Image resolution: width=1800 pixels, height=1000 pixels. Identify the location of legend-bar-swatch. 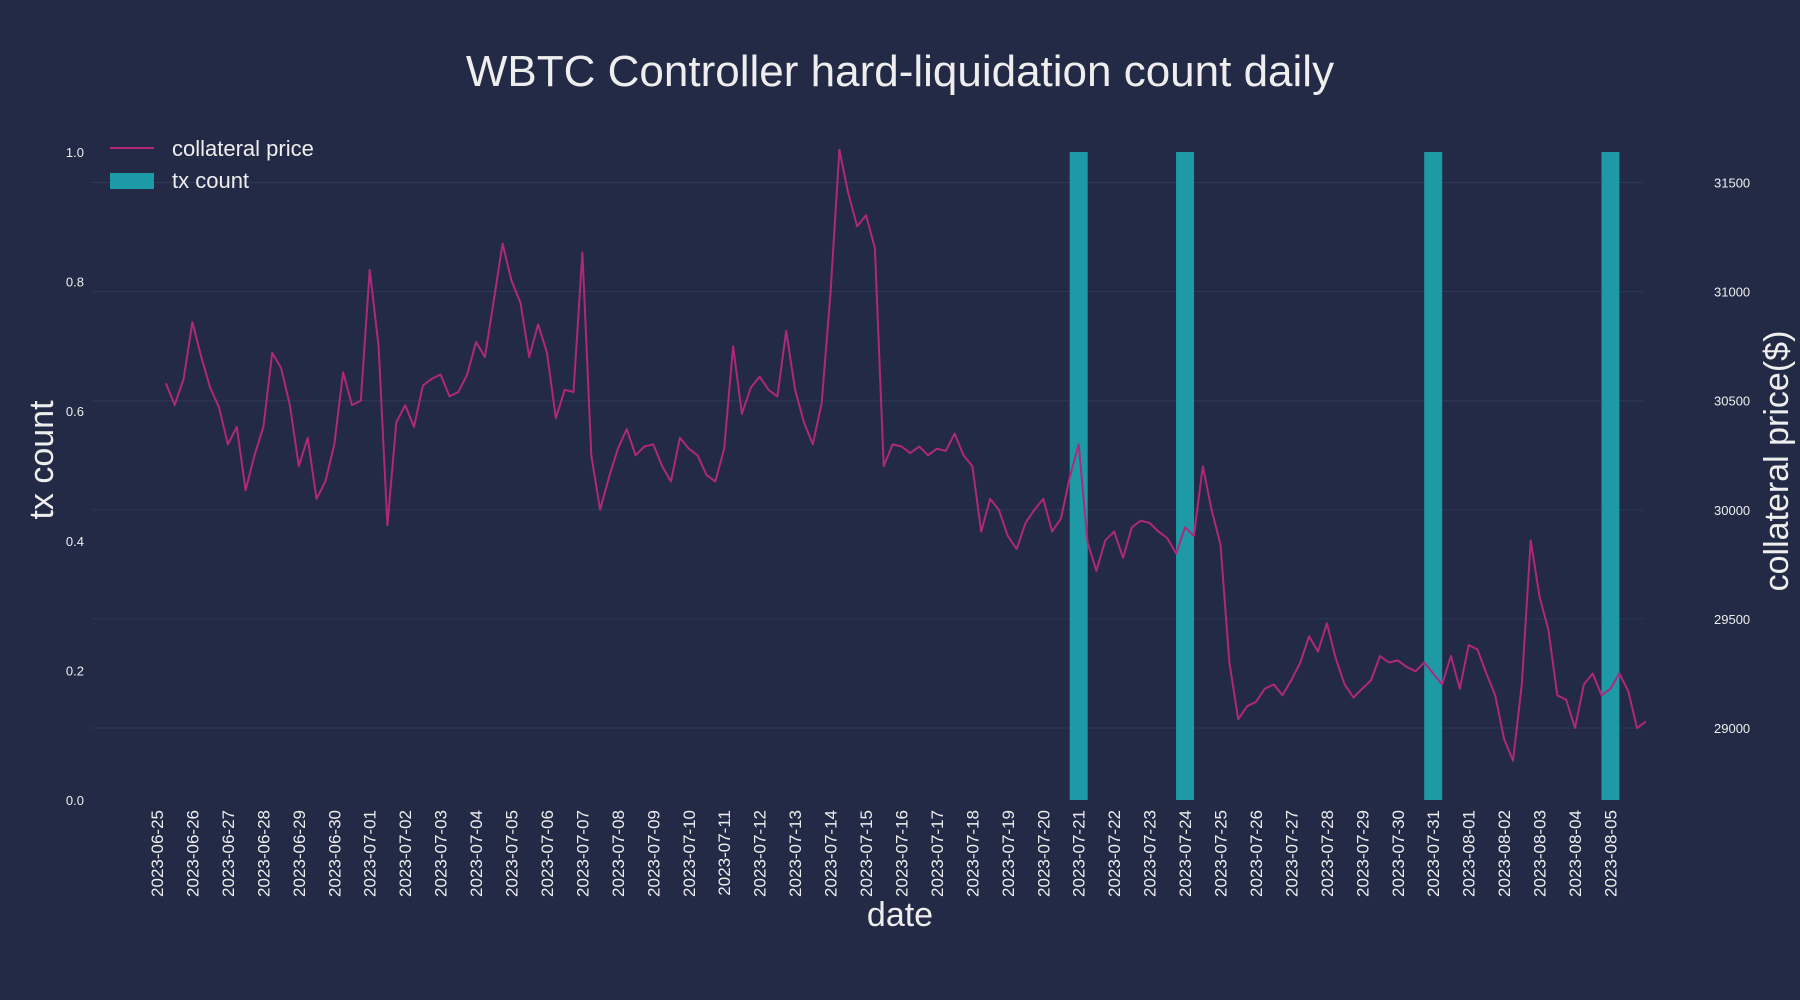
(132, 181).